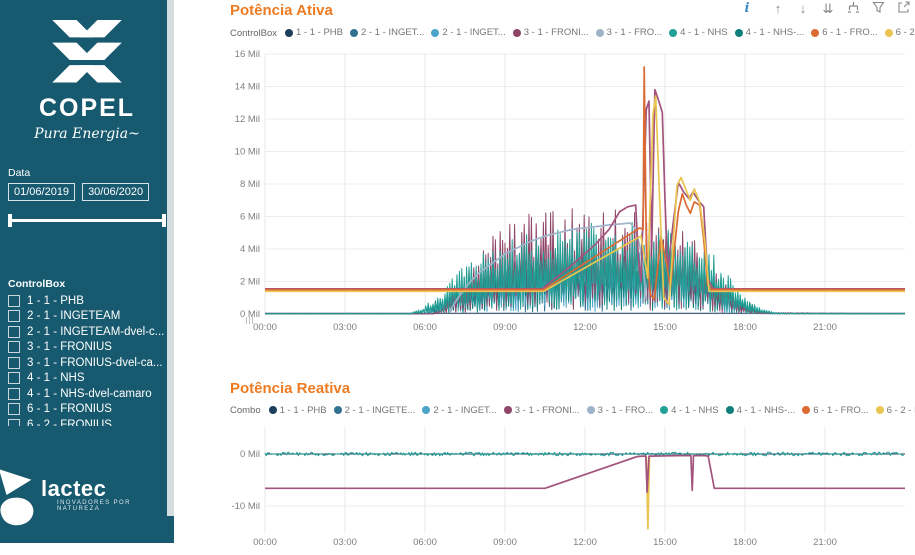 This screenshot has width=915, height=555. Describe the element at coordinates (247, 54) in the screenshot. I see `y-tick-label: 16 Mil` at that location.